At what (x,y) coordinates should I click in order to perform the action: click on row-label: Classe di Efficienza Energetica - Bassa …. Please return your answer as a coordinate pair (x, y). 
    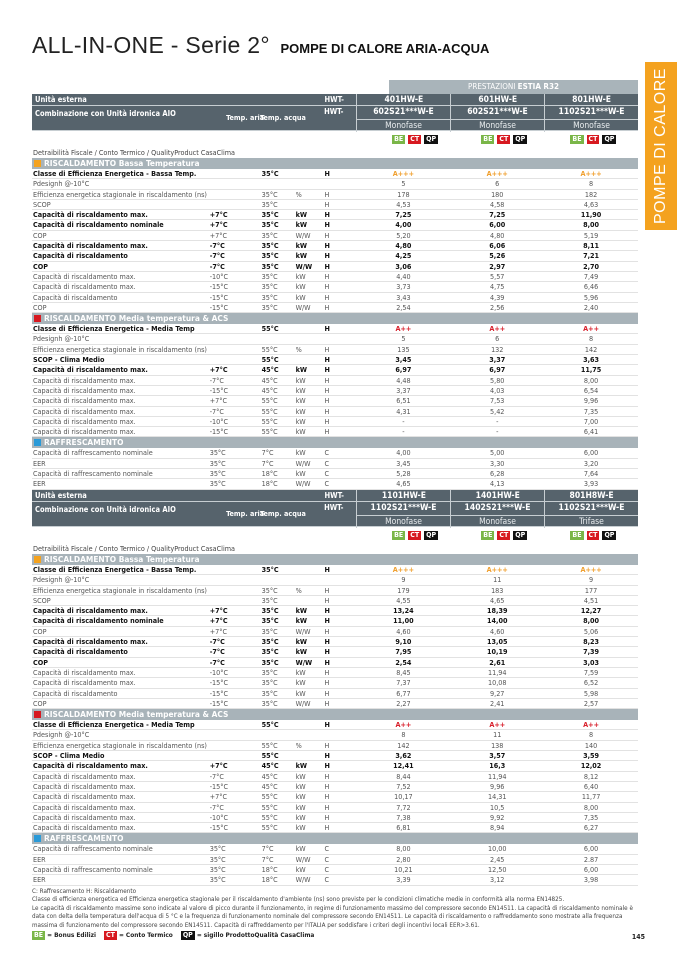
    Looking at the image, I should click on (115, 569).